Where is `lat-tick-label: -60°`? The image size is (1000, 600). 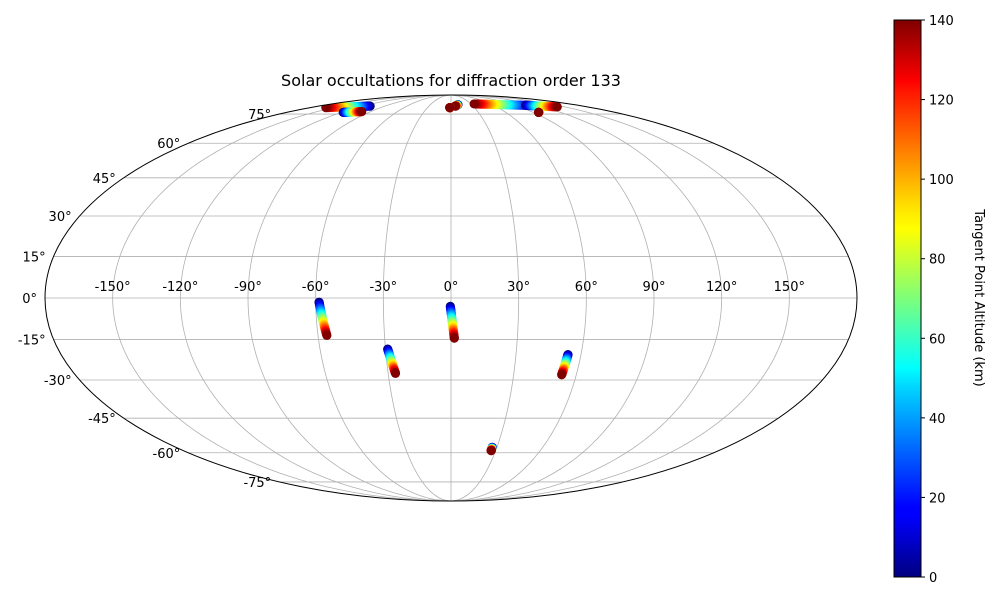
lat-tick-label: -60° is located at coordinates (167, 454).